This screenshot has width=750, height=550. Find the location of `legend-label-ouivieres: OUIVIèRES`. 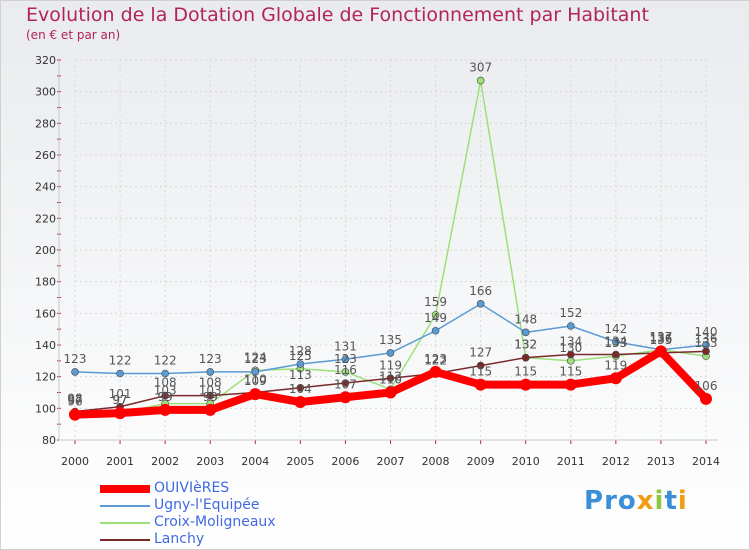

legend-label-ouivieres: OUIVIèRES is located at coordinates (192, 488).